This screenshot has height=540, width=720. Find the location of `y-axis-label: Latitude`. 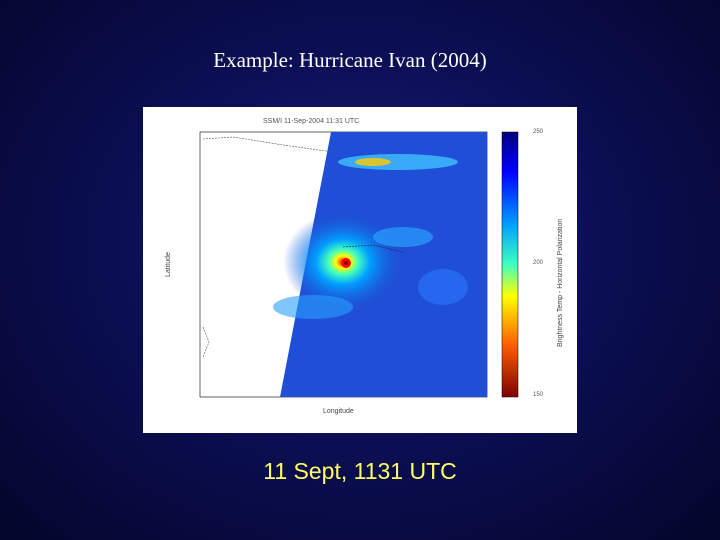

y-axis-label: Latitude is located at coordinates (168, 264).